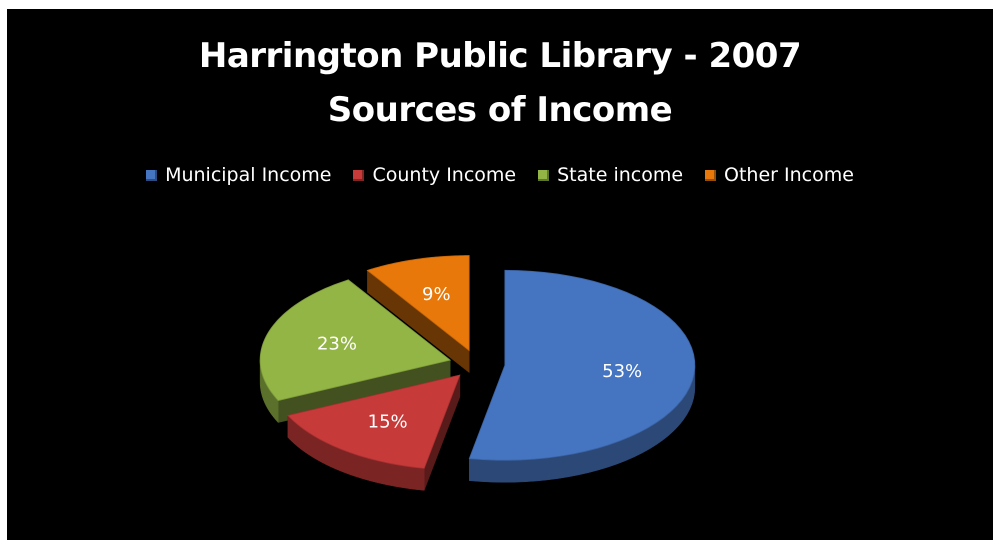 The height and width of the screenshot is (546, 993). I want to click on legend-label-state: State income, so click(620, 175).